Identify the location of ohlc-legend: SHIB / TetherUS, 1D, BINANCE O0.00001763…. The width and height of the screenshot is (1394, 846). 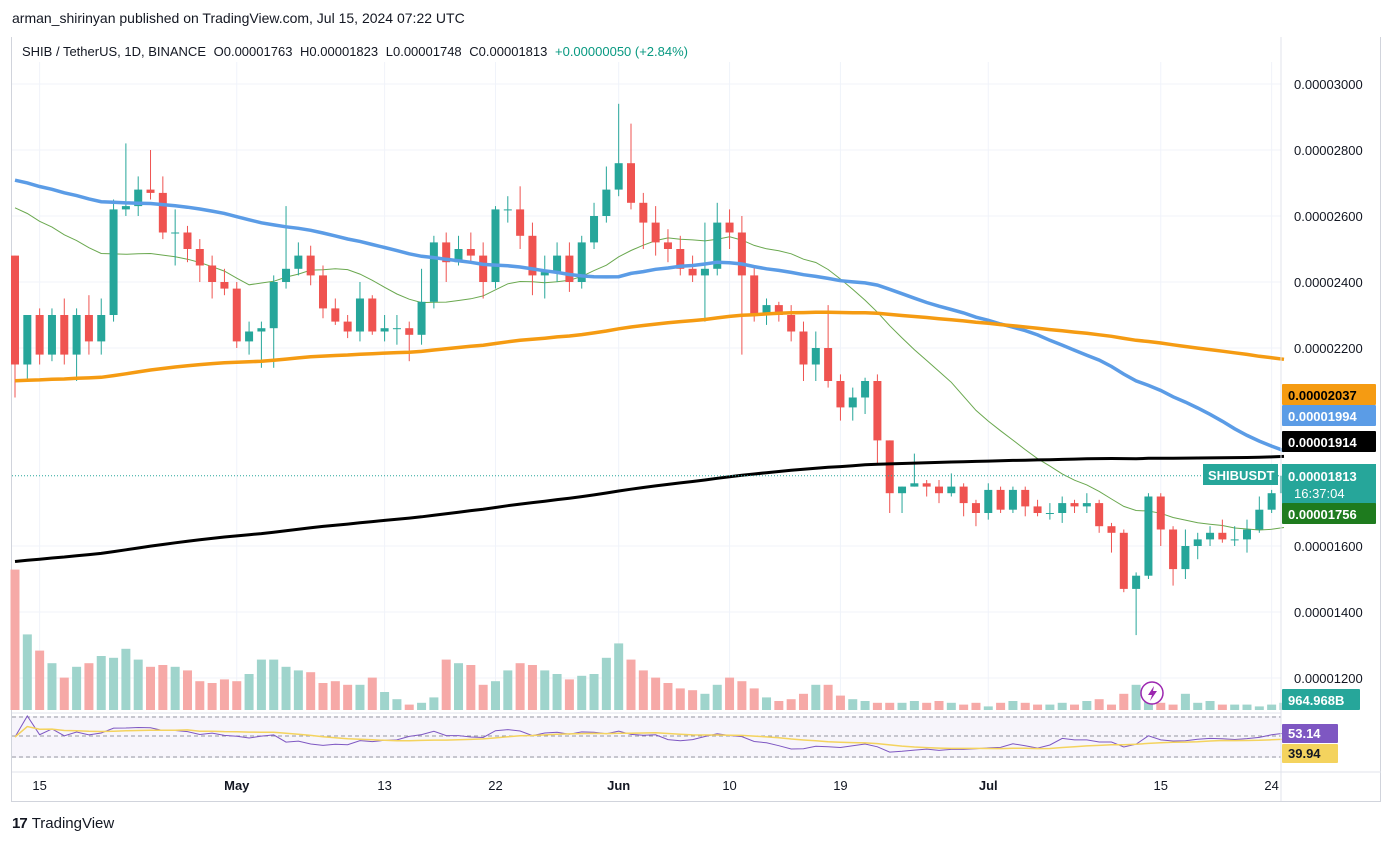
(357, 51).